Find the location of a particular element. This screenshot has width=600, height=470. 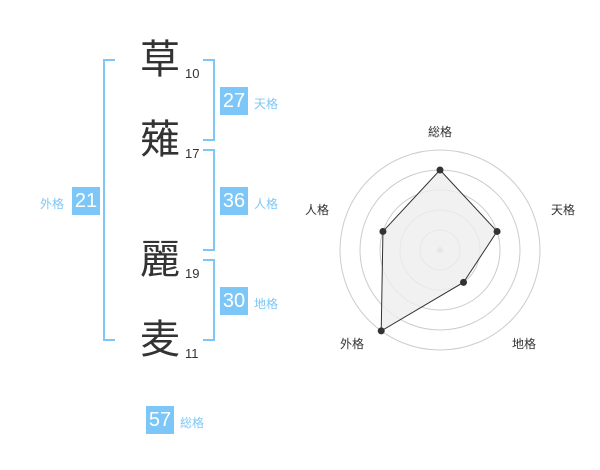

name-char-4: 麦 is located at coordinates (160, 340).